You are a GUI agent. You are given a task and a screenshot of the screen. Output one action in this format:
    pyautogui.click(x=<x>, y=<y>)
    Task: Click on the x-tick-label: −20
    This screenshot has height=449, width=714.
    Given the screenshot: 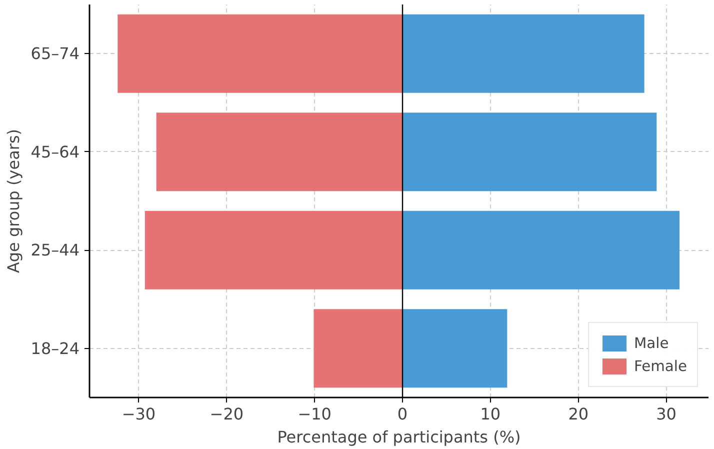 What is the action you would take?
    pyautogui.click(x=227, y=414)
    